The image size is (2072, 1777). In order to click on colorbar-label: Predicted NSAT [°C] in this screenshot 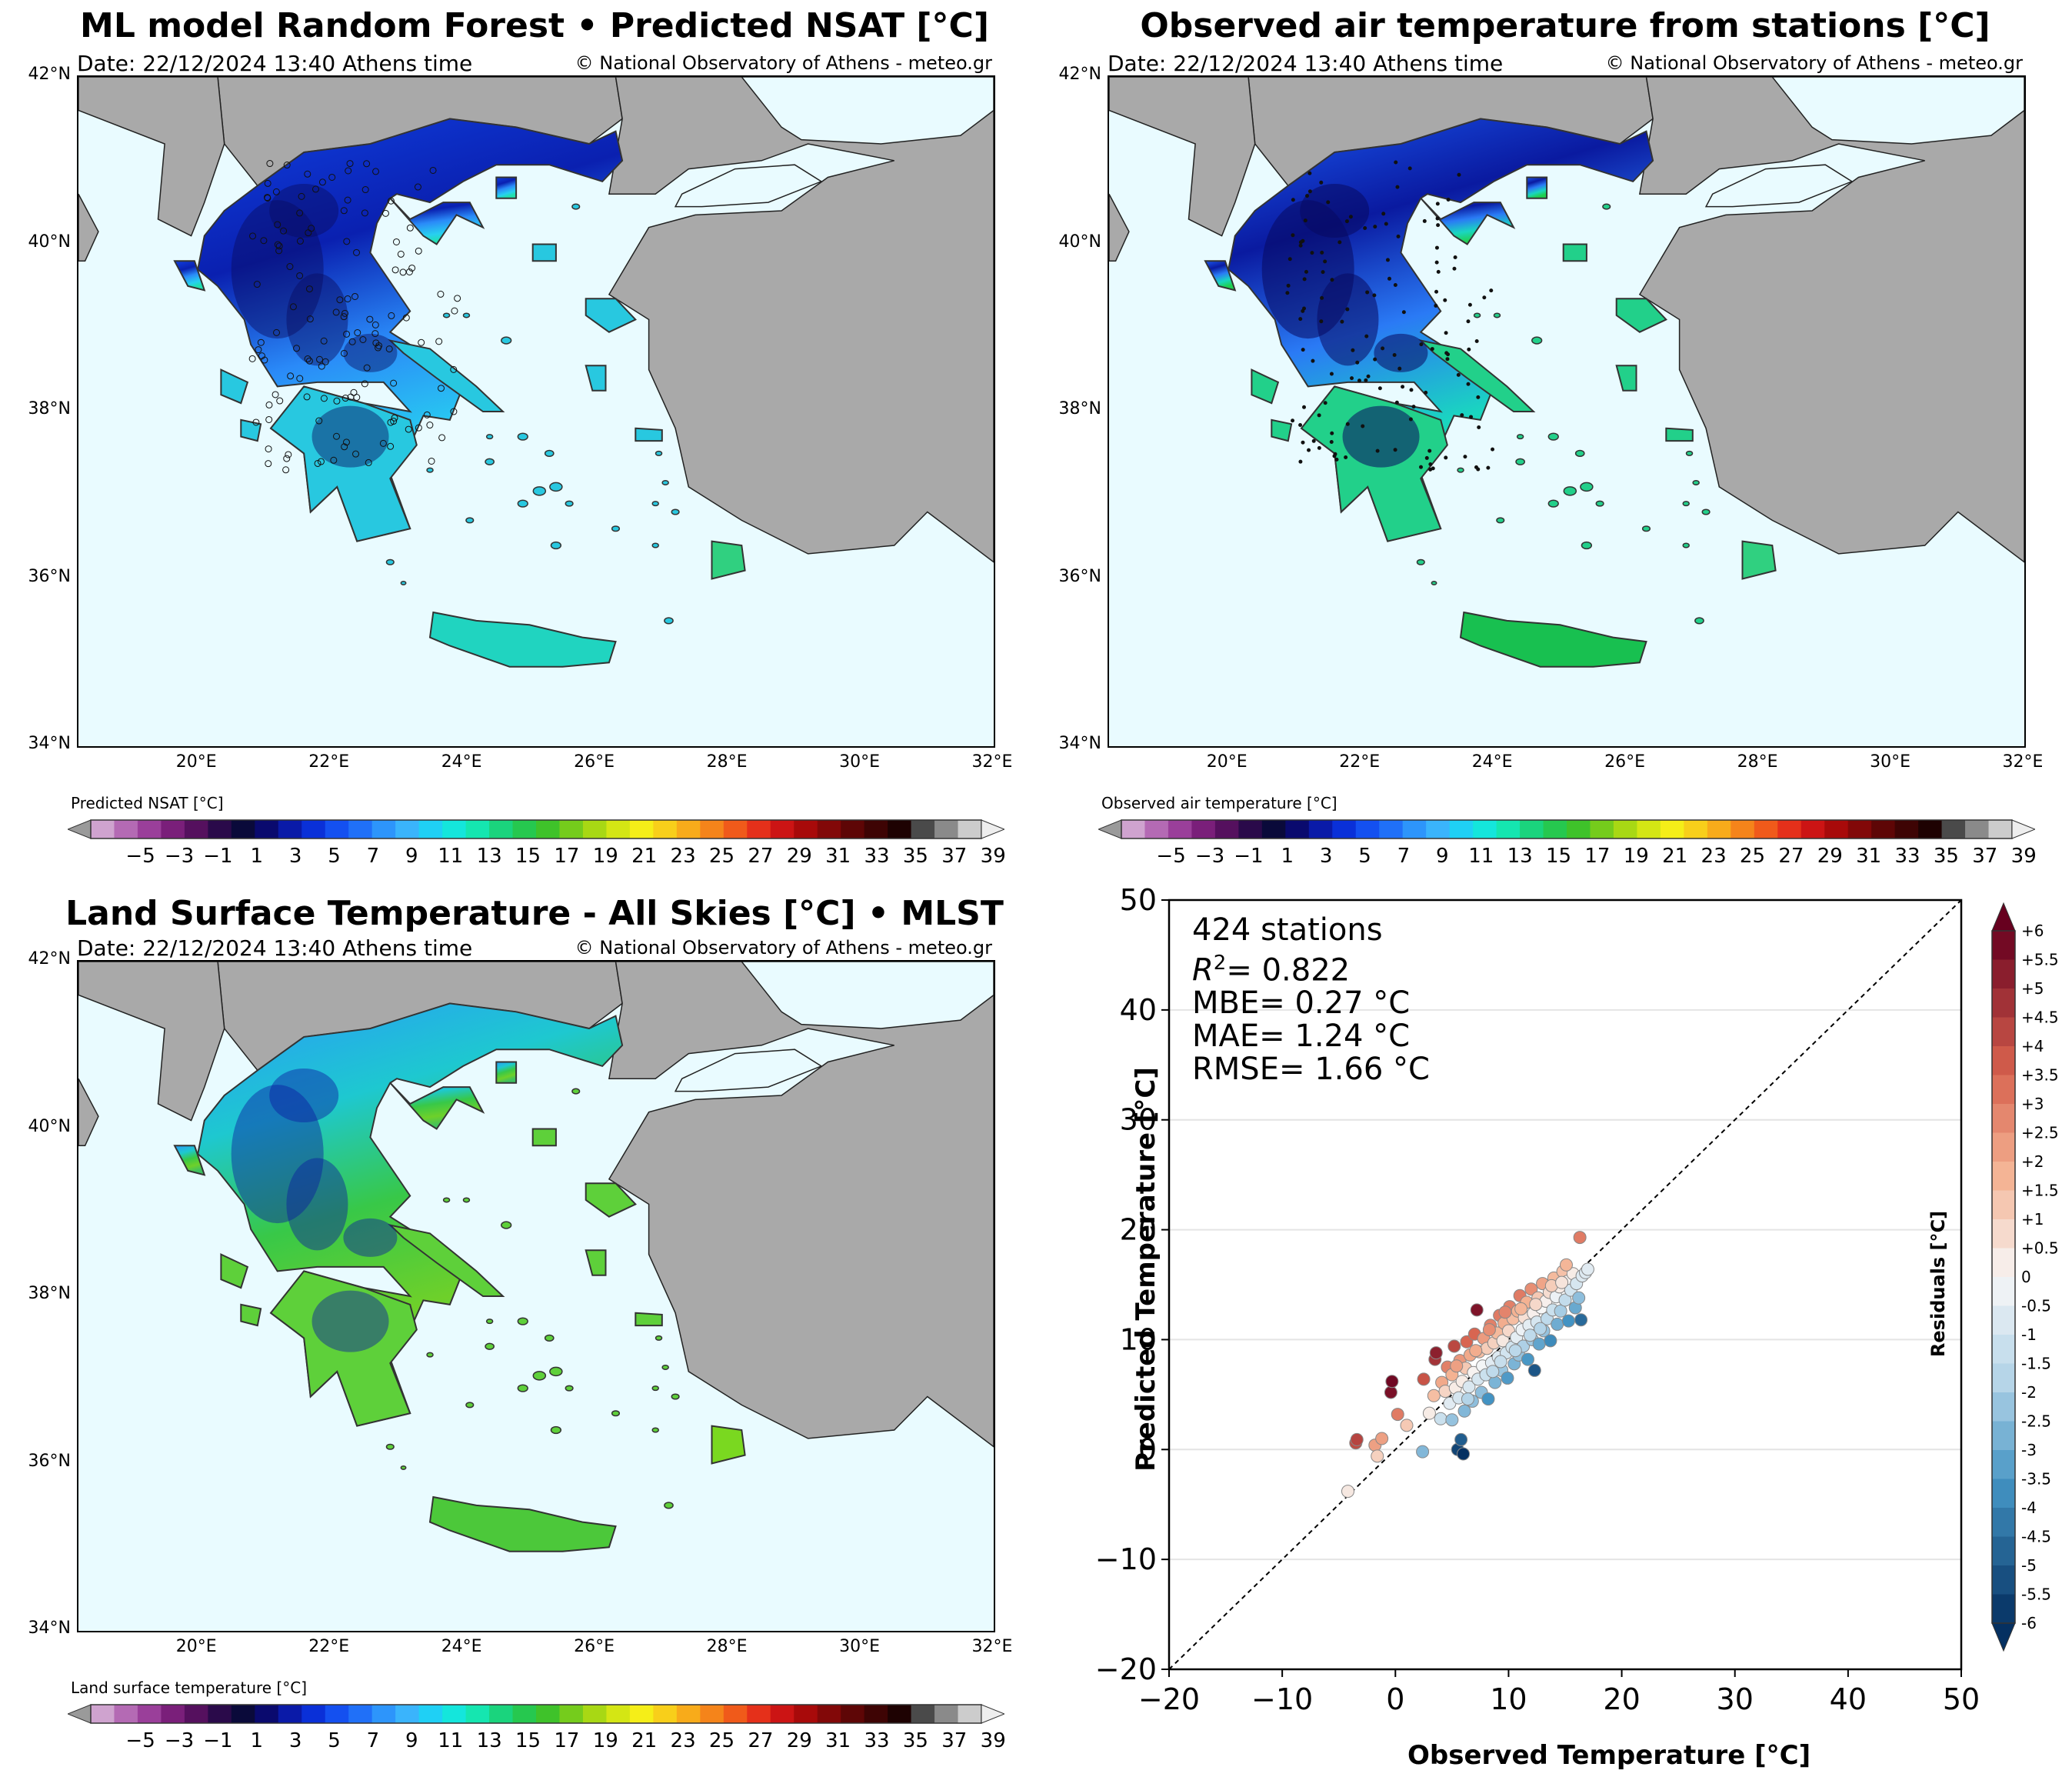, I will do `click(147, 803)`.